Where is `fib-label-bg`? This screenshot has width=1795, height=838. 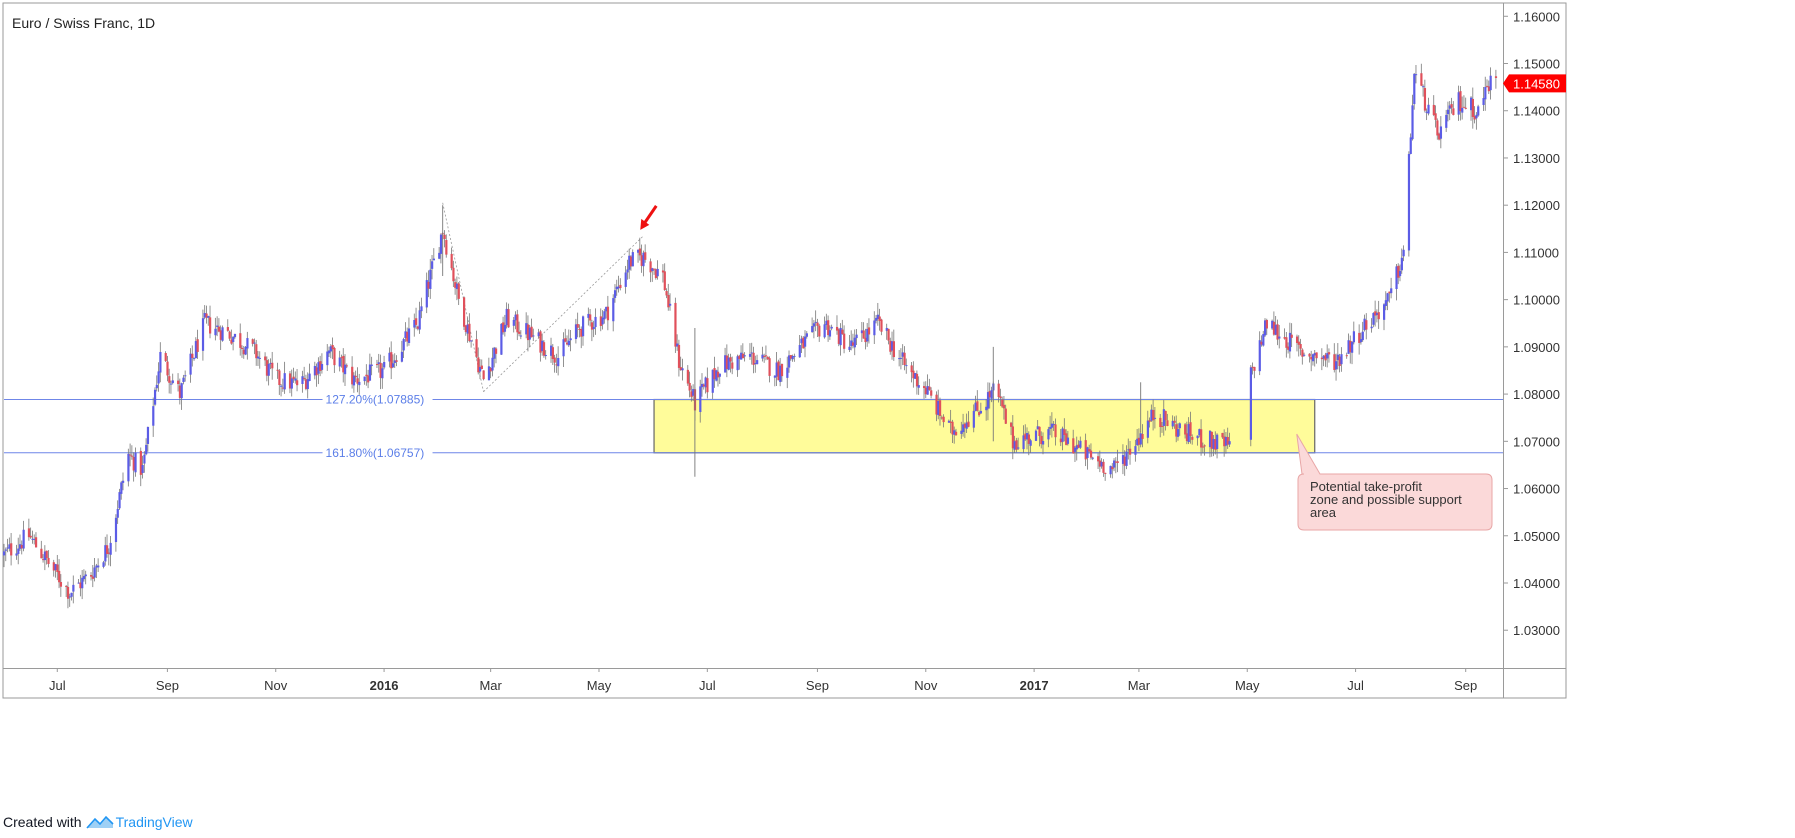 fib-label-bg is located at coordinates (377, 399).